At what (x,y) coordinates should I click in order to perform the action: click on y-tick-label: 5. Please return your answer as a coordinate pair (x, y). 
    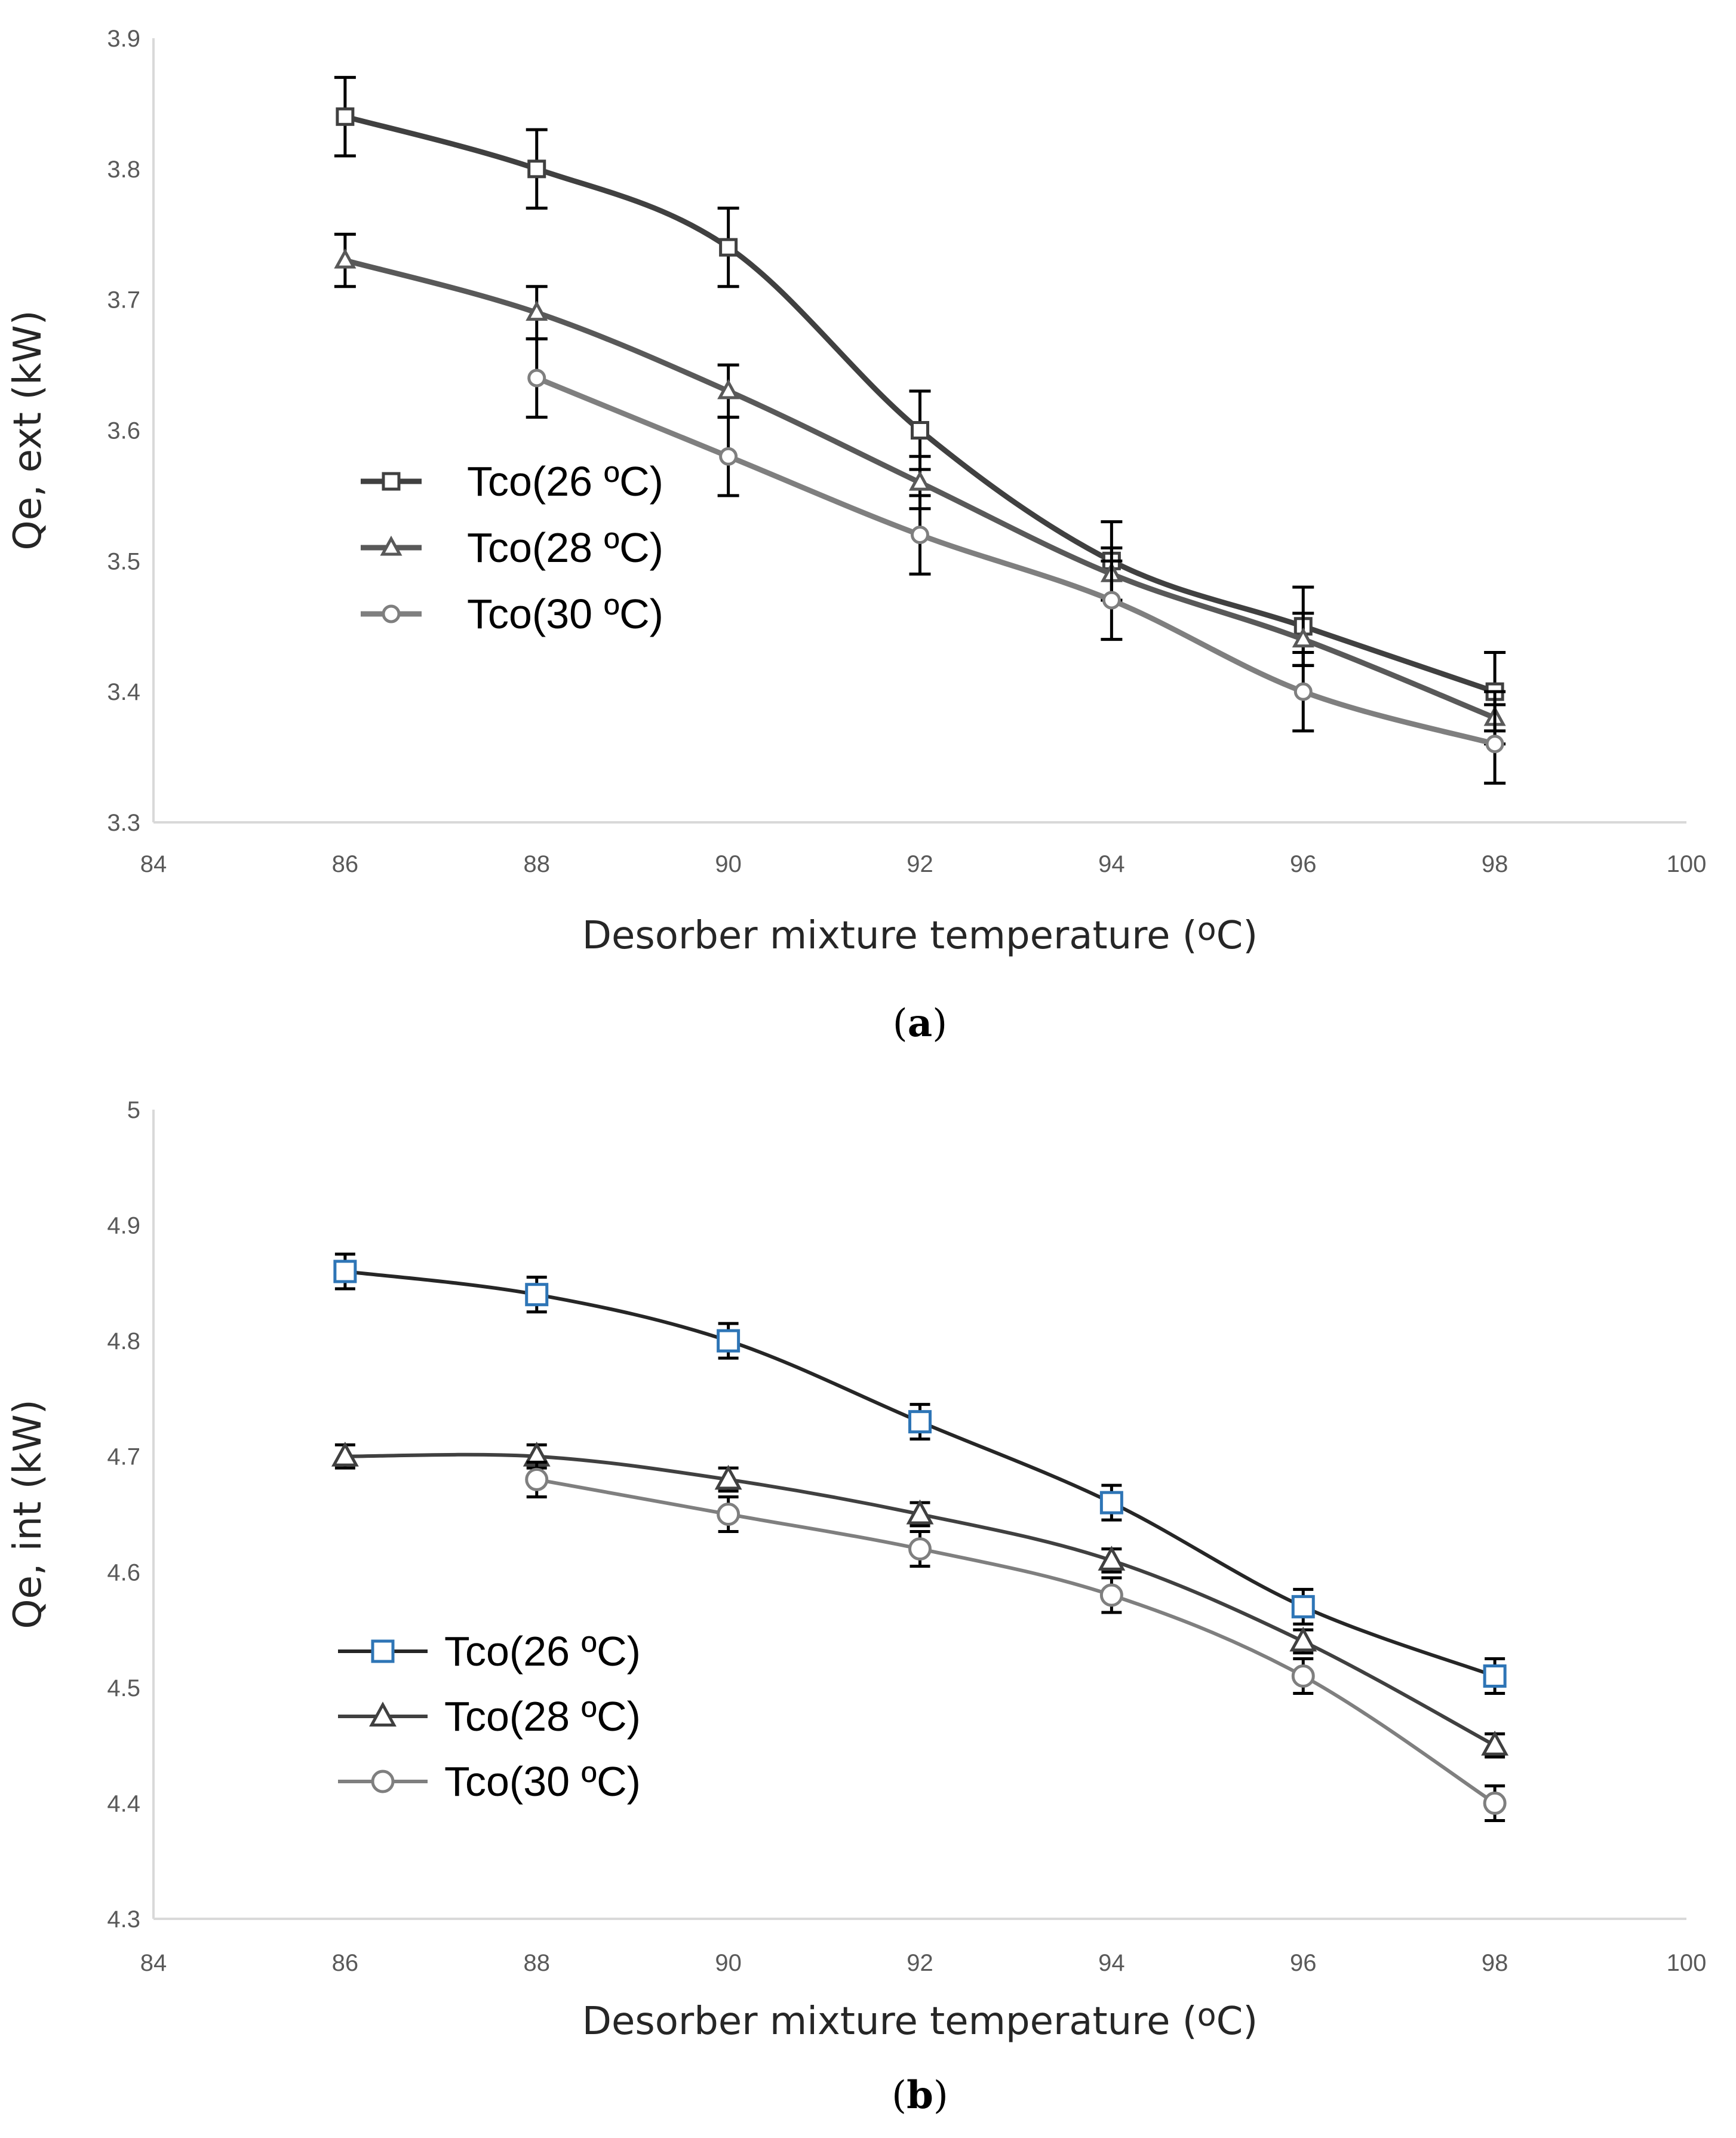
    Looking at the image, I should click on (133, 1110).